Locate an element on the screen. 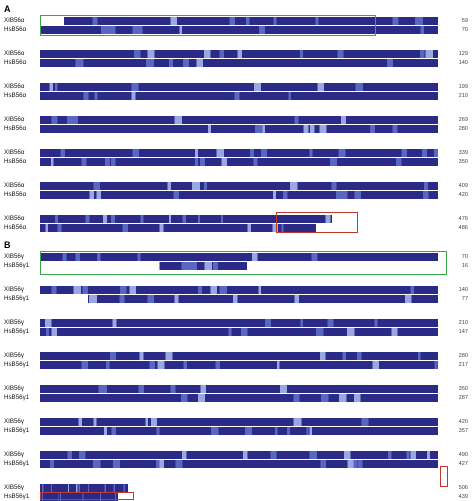  alignment-row: HsB56γ1 77 is located at coordinates (236, 299).